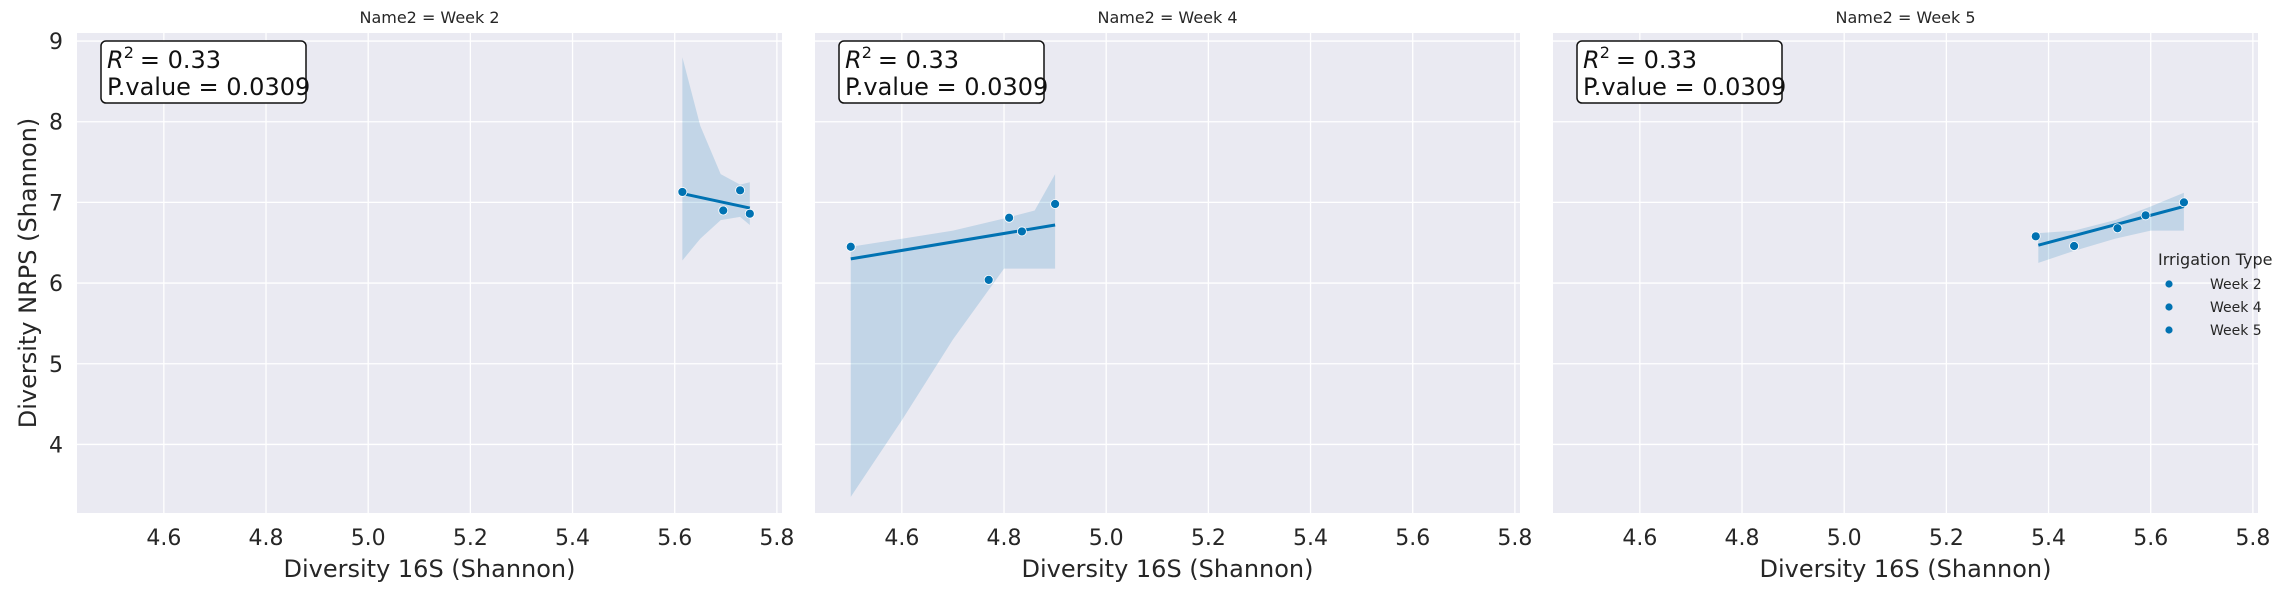  I want to click on legend-title: Irrigation Type, so click(2215, 259).